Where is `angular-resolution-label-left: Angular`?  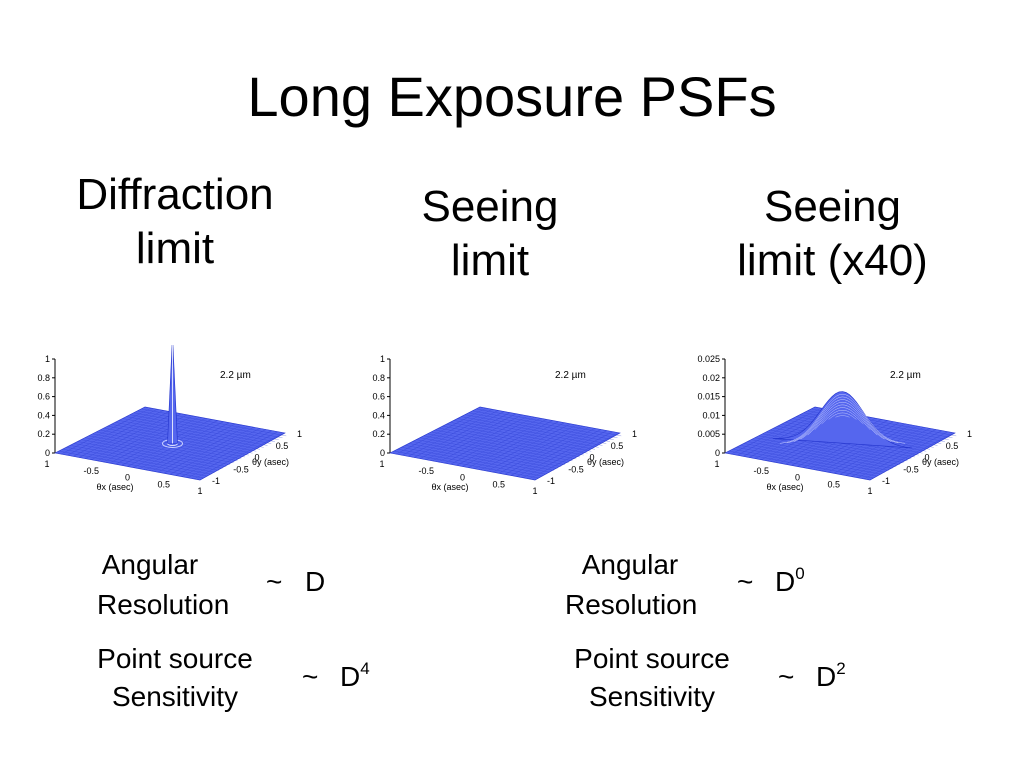 angular-resolution-label-left: Angular is located at coordinates (150, 565).